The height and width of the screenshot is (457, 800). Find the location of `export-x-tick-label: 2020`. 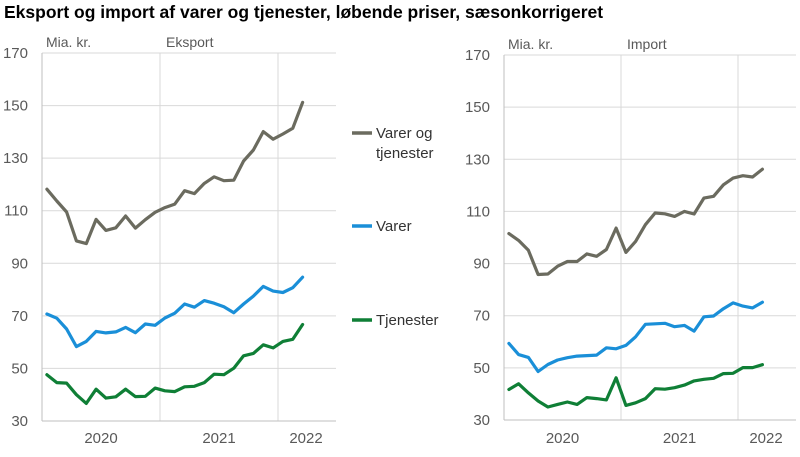

export-x-tick-label: 2020 is located at coordinates (100, 438).